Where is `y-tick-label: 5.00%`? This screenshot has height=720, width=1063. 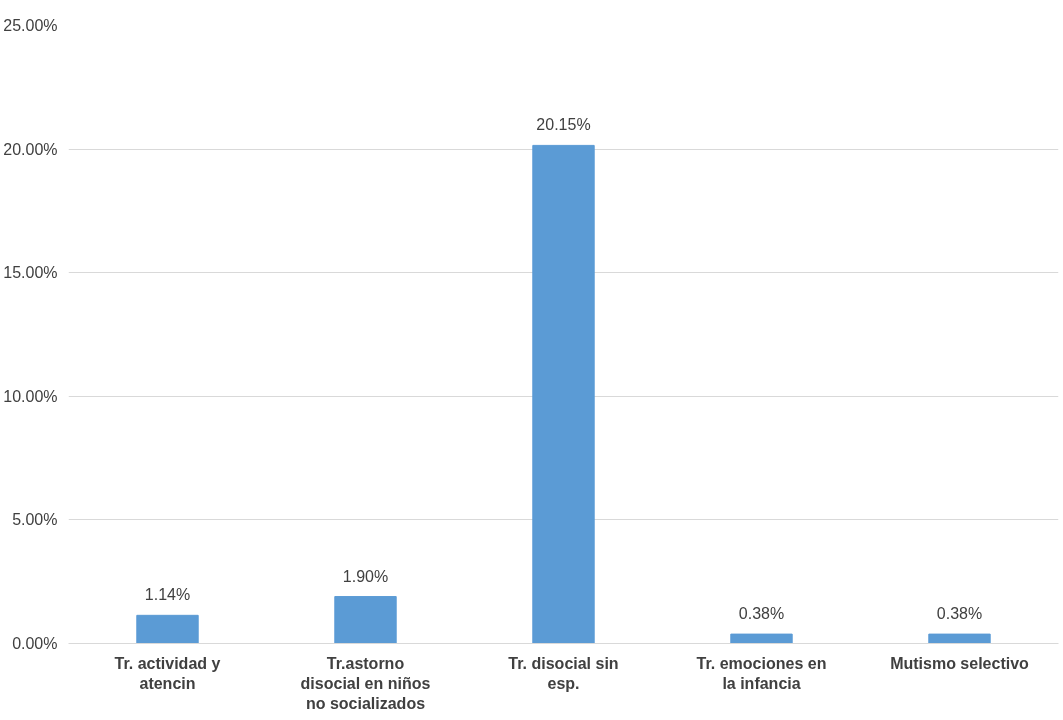 y-tick-label: 5.00% is located at coordinates (35, 520).